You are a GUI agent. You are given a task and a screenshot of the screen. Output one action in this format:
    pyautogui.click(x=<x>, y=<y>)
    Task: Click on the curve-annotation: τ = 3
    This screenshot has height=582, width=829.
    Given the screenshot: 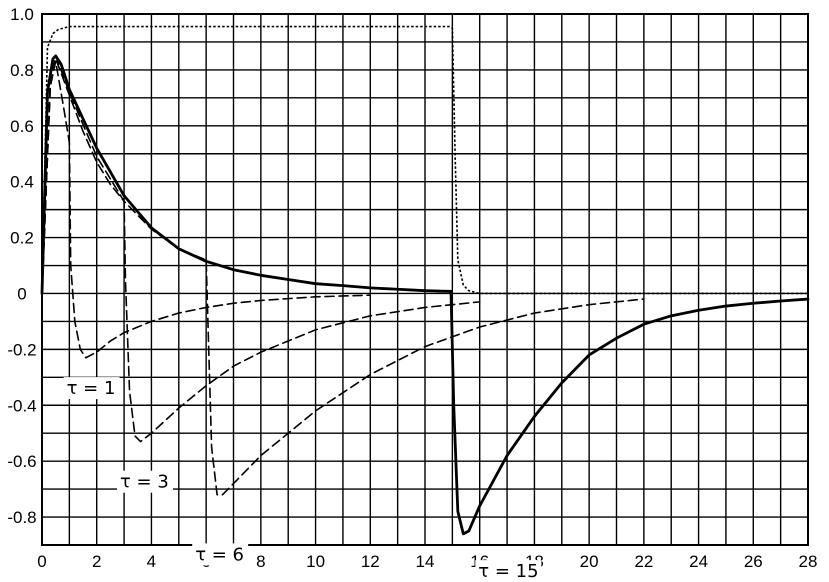 What is the action you would take?
    pyautogui.click(x=144, y=482)
    